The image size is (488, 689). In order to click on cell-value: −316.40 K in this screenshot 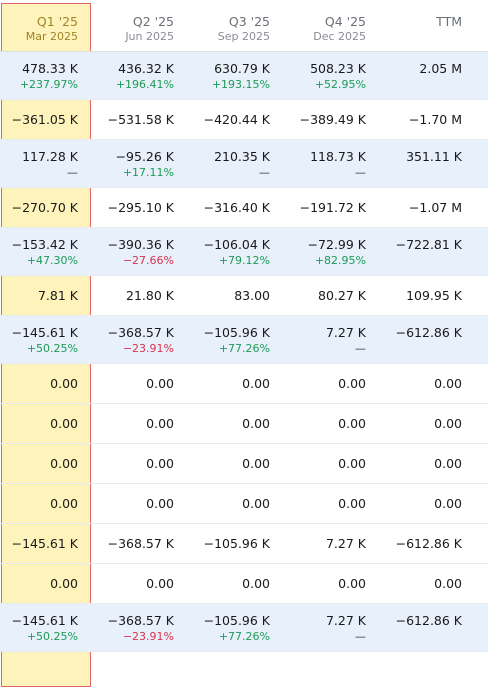, I will do `click(236, 207)`.